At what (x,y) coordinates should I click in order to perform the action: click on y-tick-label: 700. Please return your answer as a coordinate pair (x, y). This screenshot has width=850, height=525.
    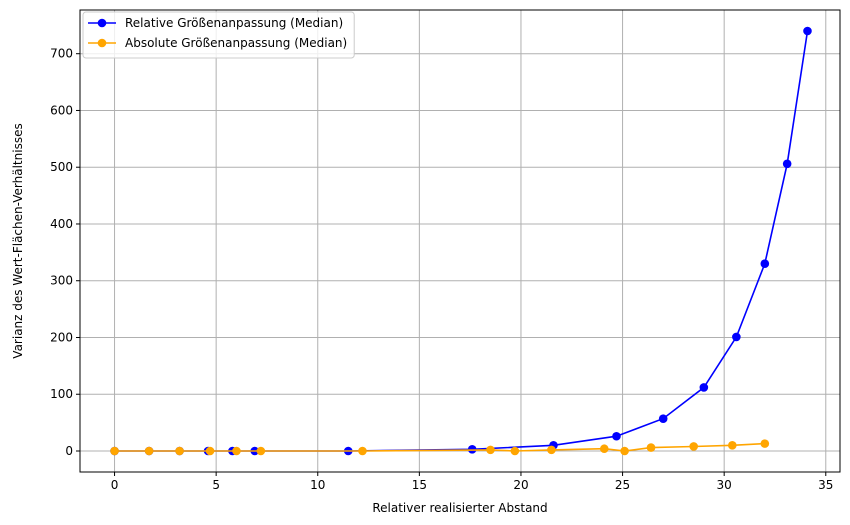
    Looking at the image, I should click on (61, 54).